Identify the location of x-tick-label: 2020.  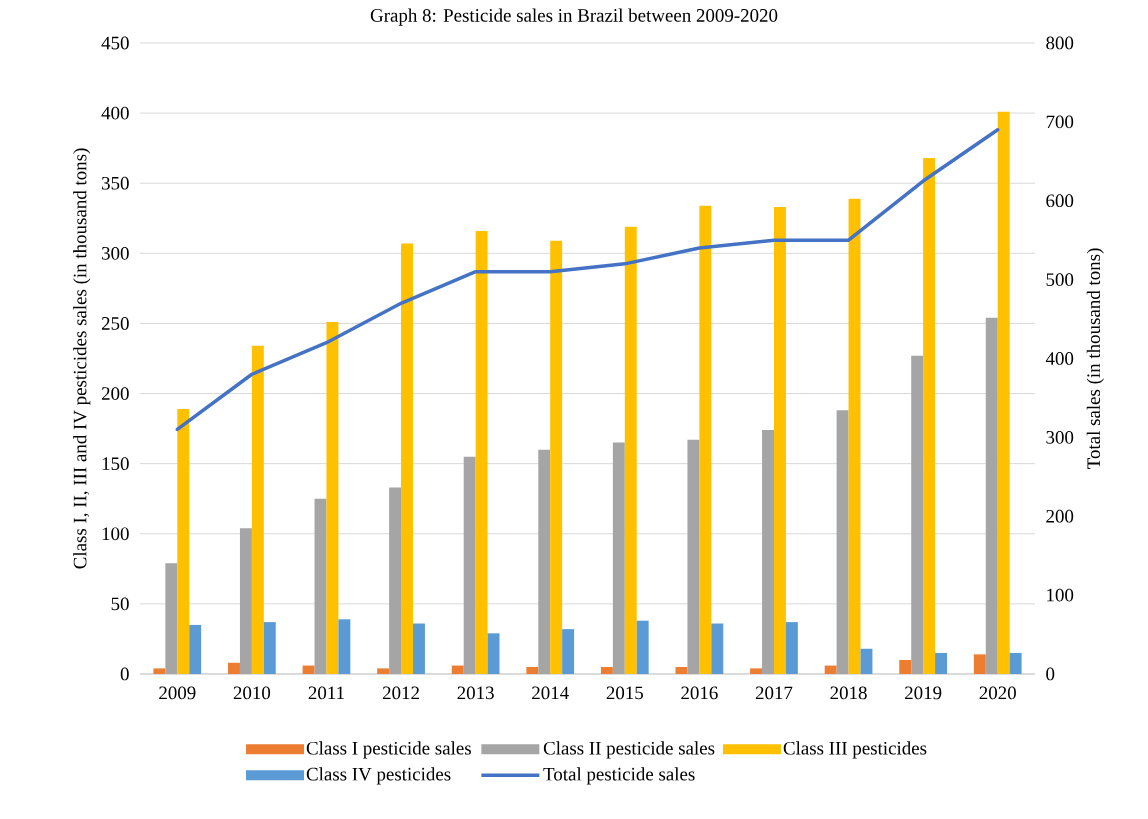
(997, 693).